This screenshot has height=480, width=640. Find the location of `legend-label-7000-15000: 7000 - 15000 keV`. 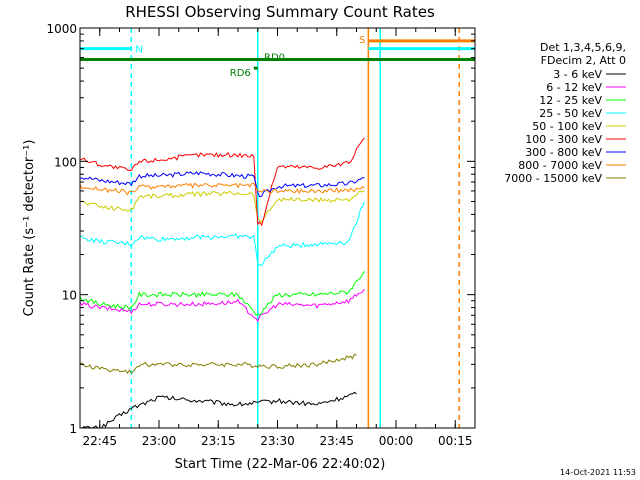

legend-label-7000-15000: 7000 - 15000 keV is located at coordinates (553, 178).